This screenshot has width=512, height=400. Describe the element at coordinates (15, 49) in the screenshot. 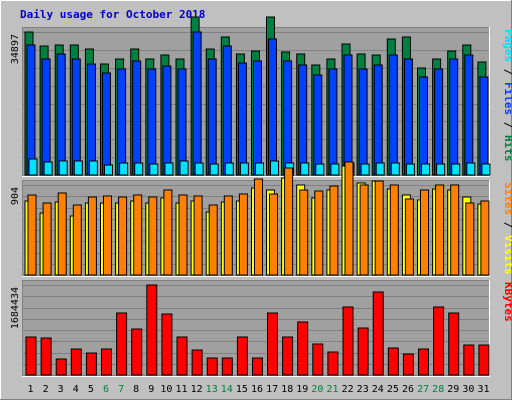

I see `hits-ytick-label: 34897` at that location.